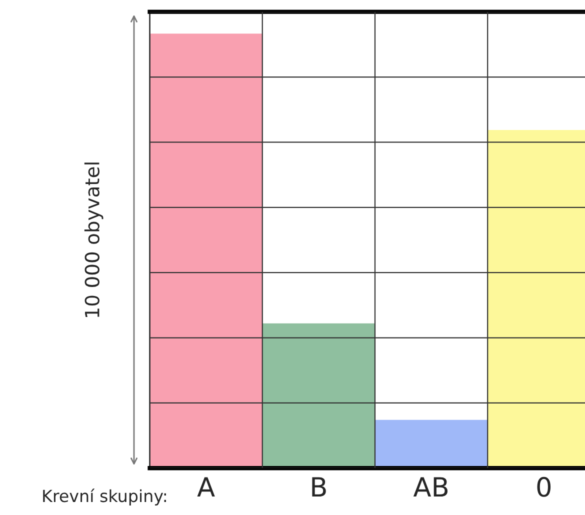  Describe the element at coordinates (319, 487) in the screenshot. I see `x-tick-label: B` at that location.